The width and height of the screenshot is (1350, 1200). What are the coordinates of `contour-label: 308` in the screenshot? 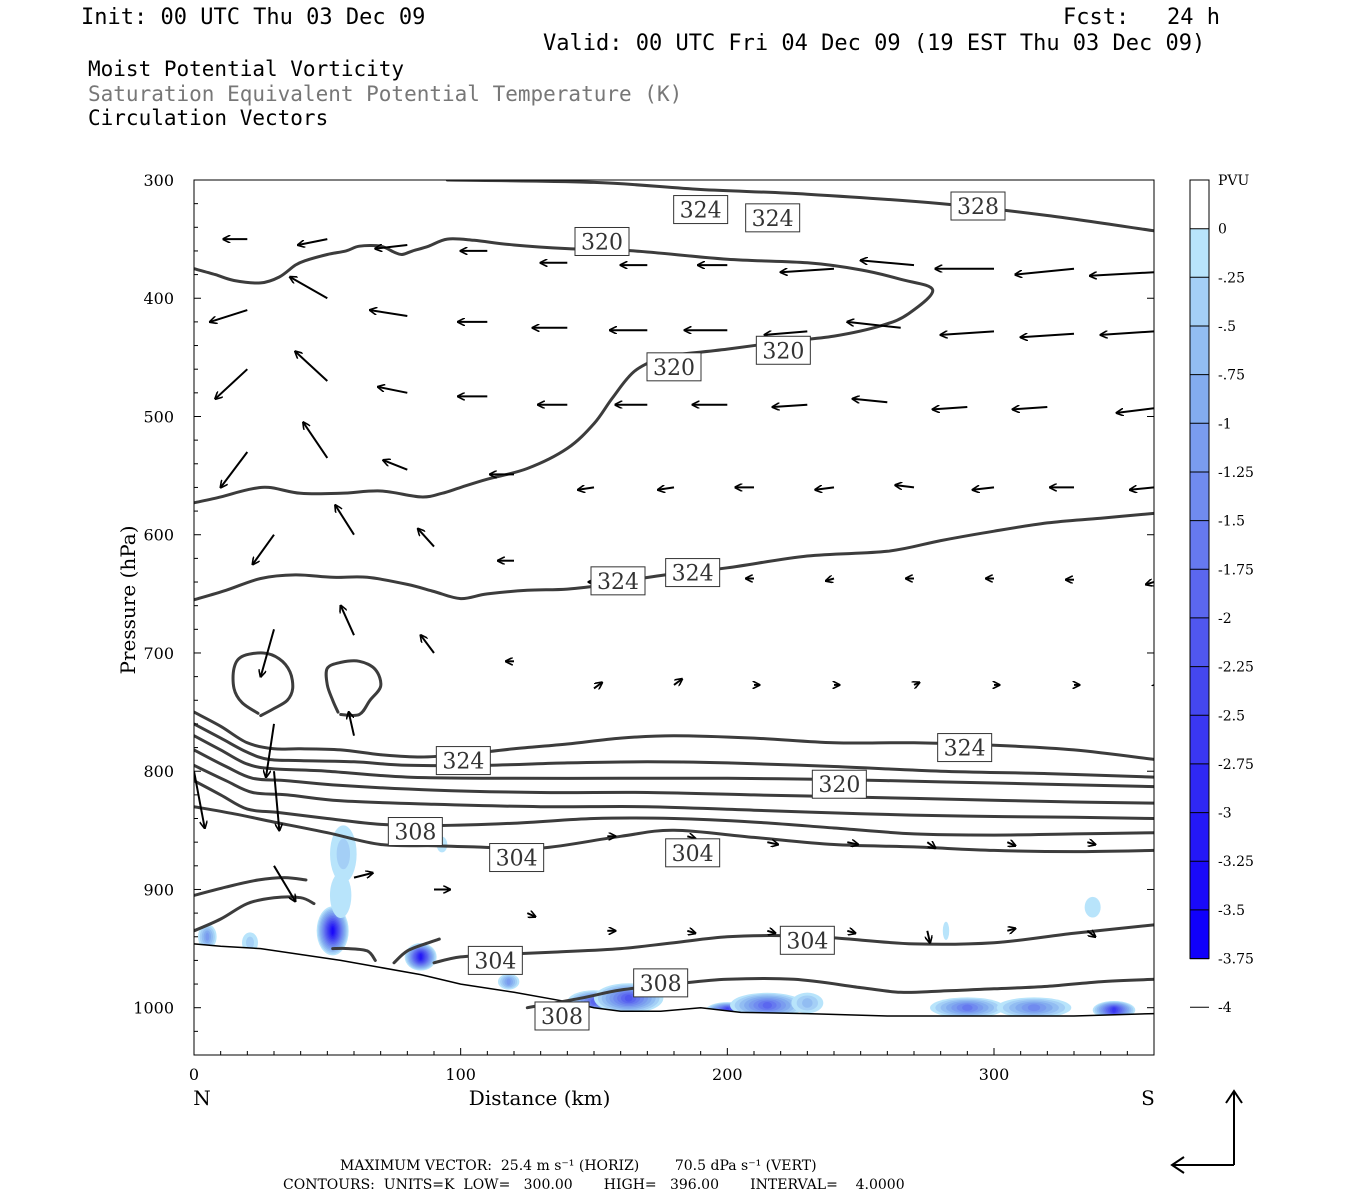 It's located at (415, 832).